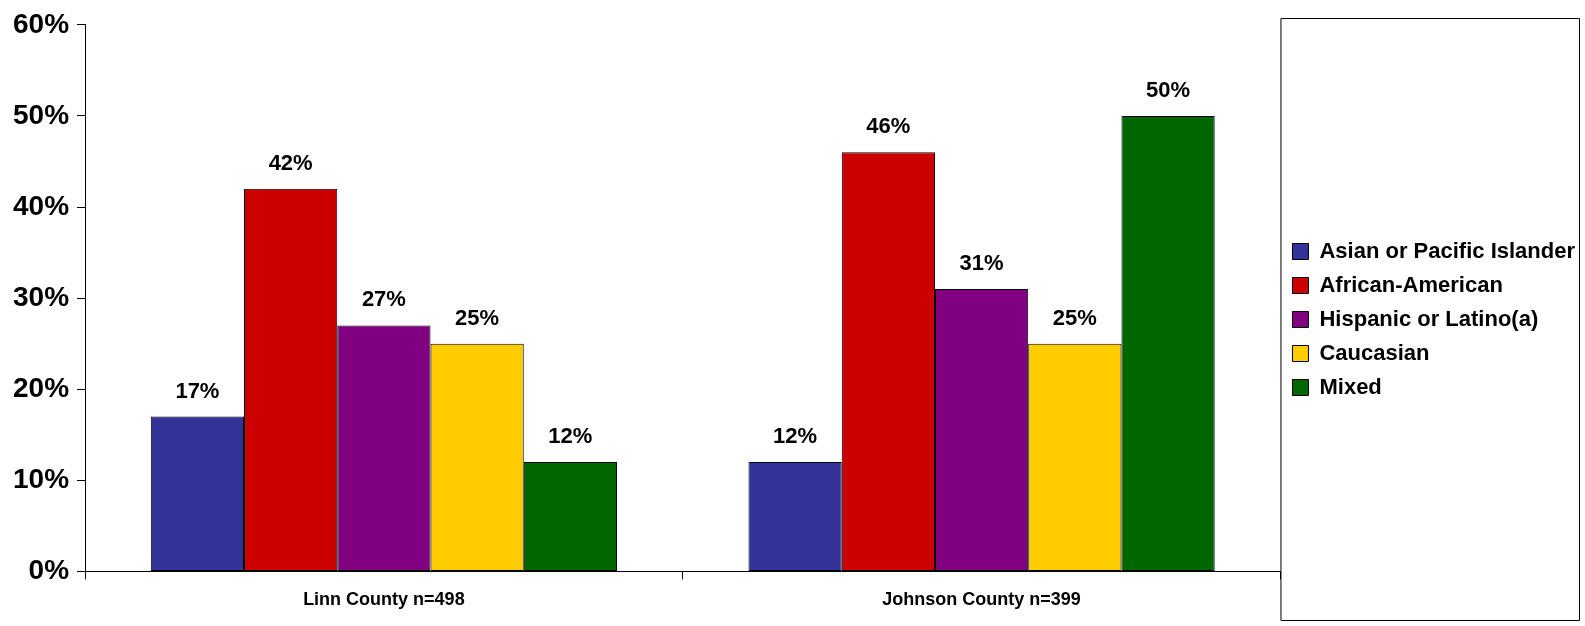 The height and width of the screenshot is (626, 1585). Describe the element at coordinates (1447, 250) in the screenshot. I see `legend-label: Asian or Pacific Islander` at that location.